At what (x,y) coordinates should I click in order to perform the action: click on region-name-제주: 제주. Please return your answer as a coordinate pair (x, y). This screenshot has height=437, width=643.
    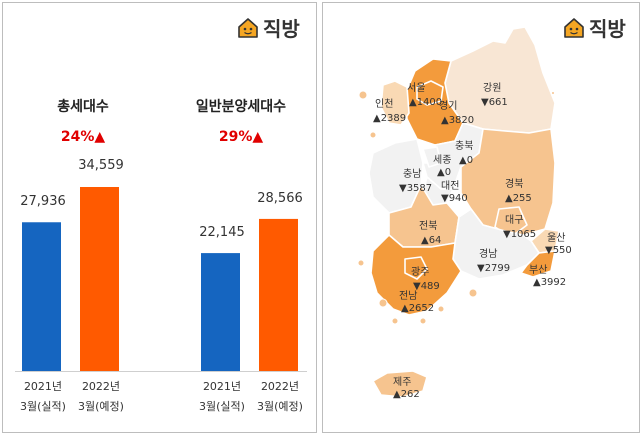
    Looking at the image, I should click on (402, 382).